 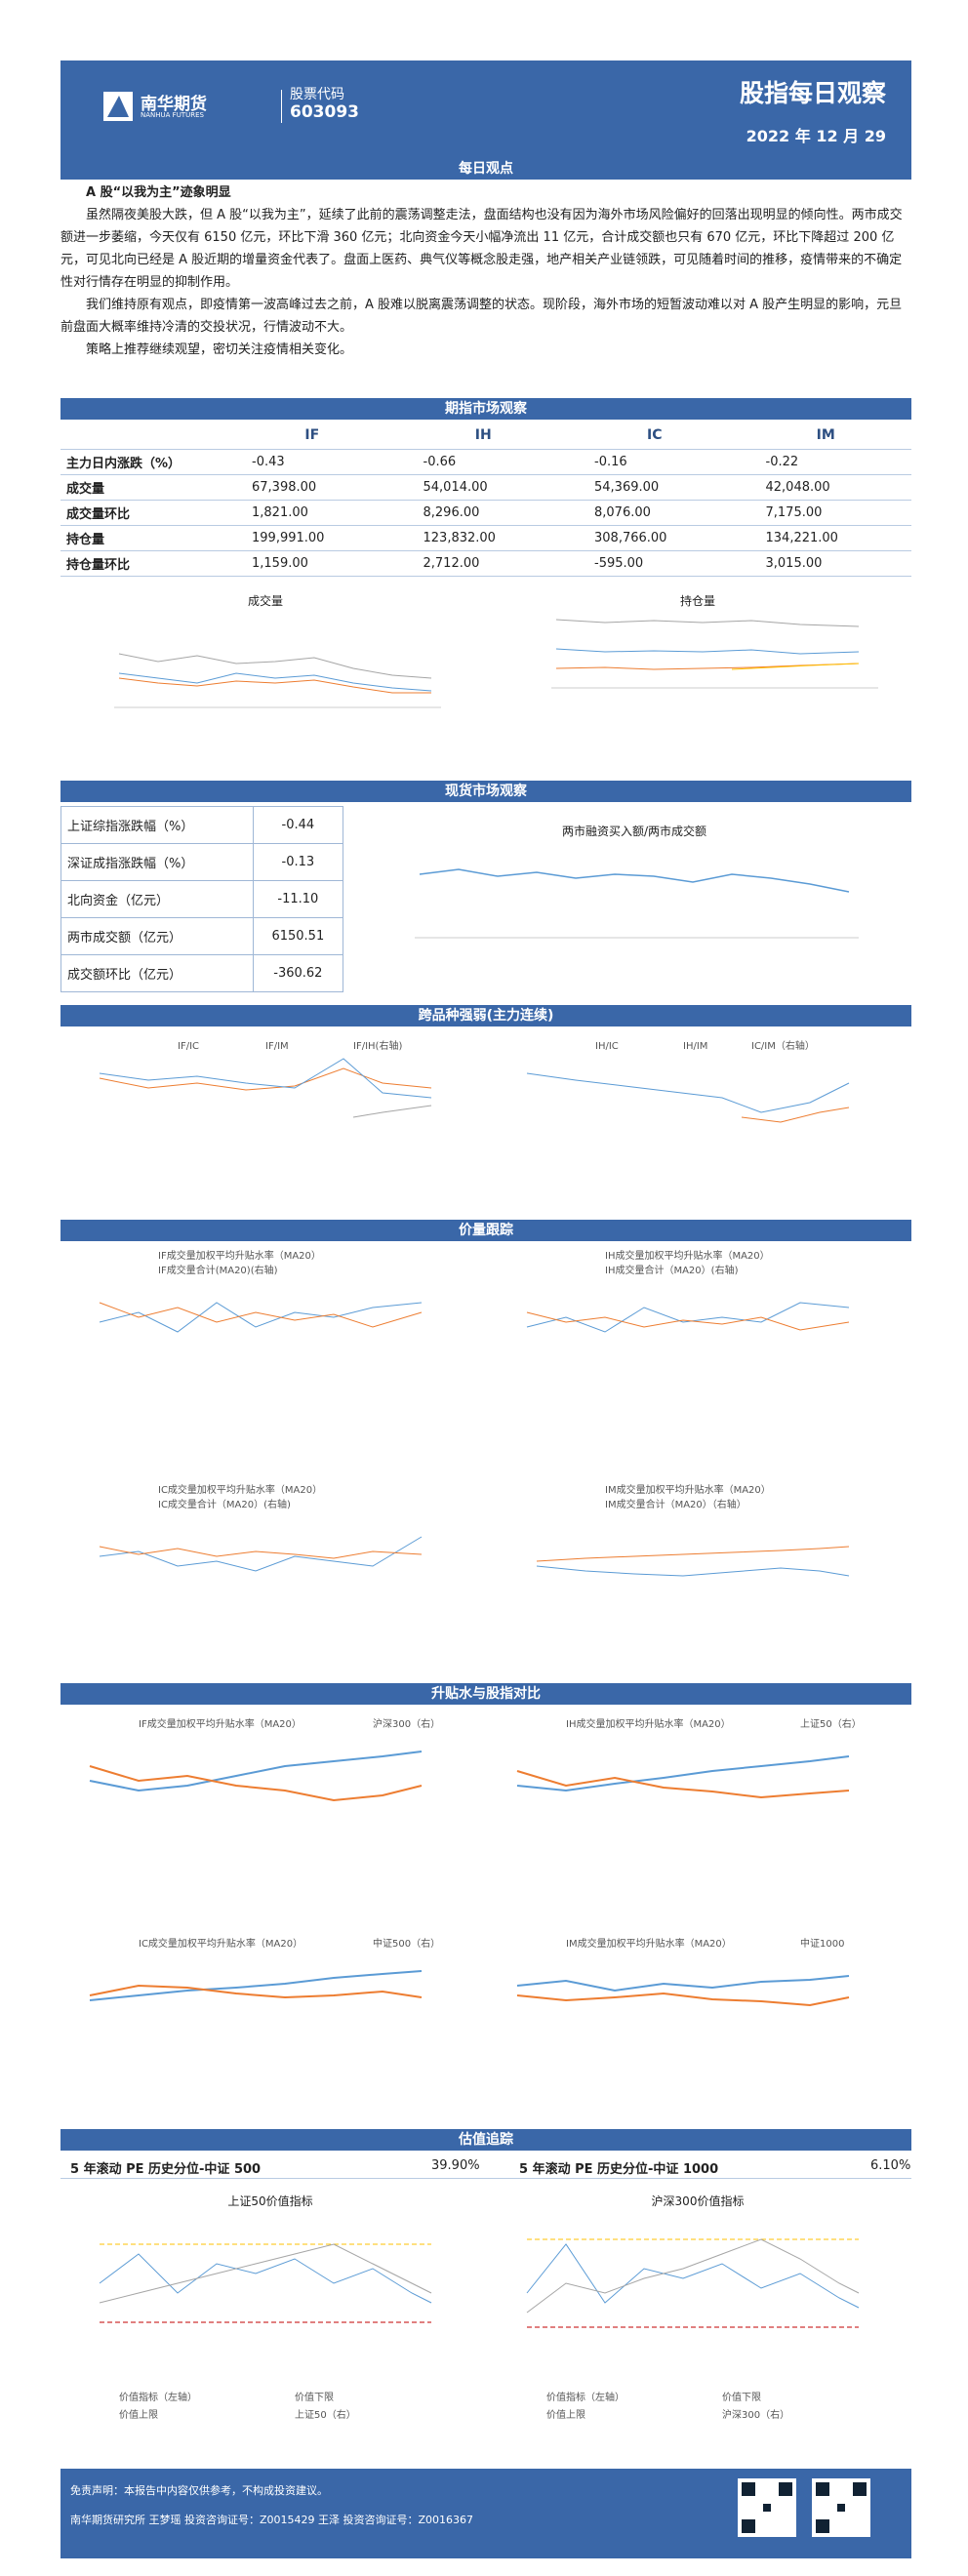 What do you see at coordinates (314, 2397) in the screenshot?
I see `svg-text: 价值下限` at bounding box center [314, 2397].